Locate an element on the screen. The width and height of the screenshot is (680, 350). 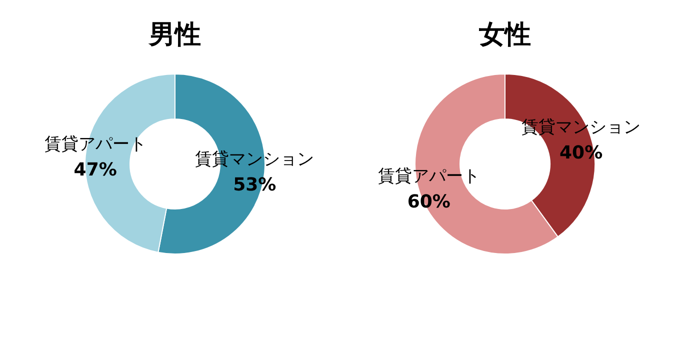
chart-title: 男性 is located at coordinates (174, 35).